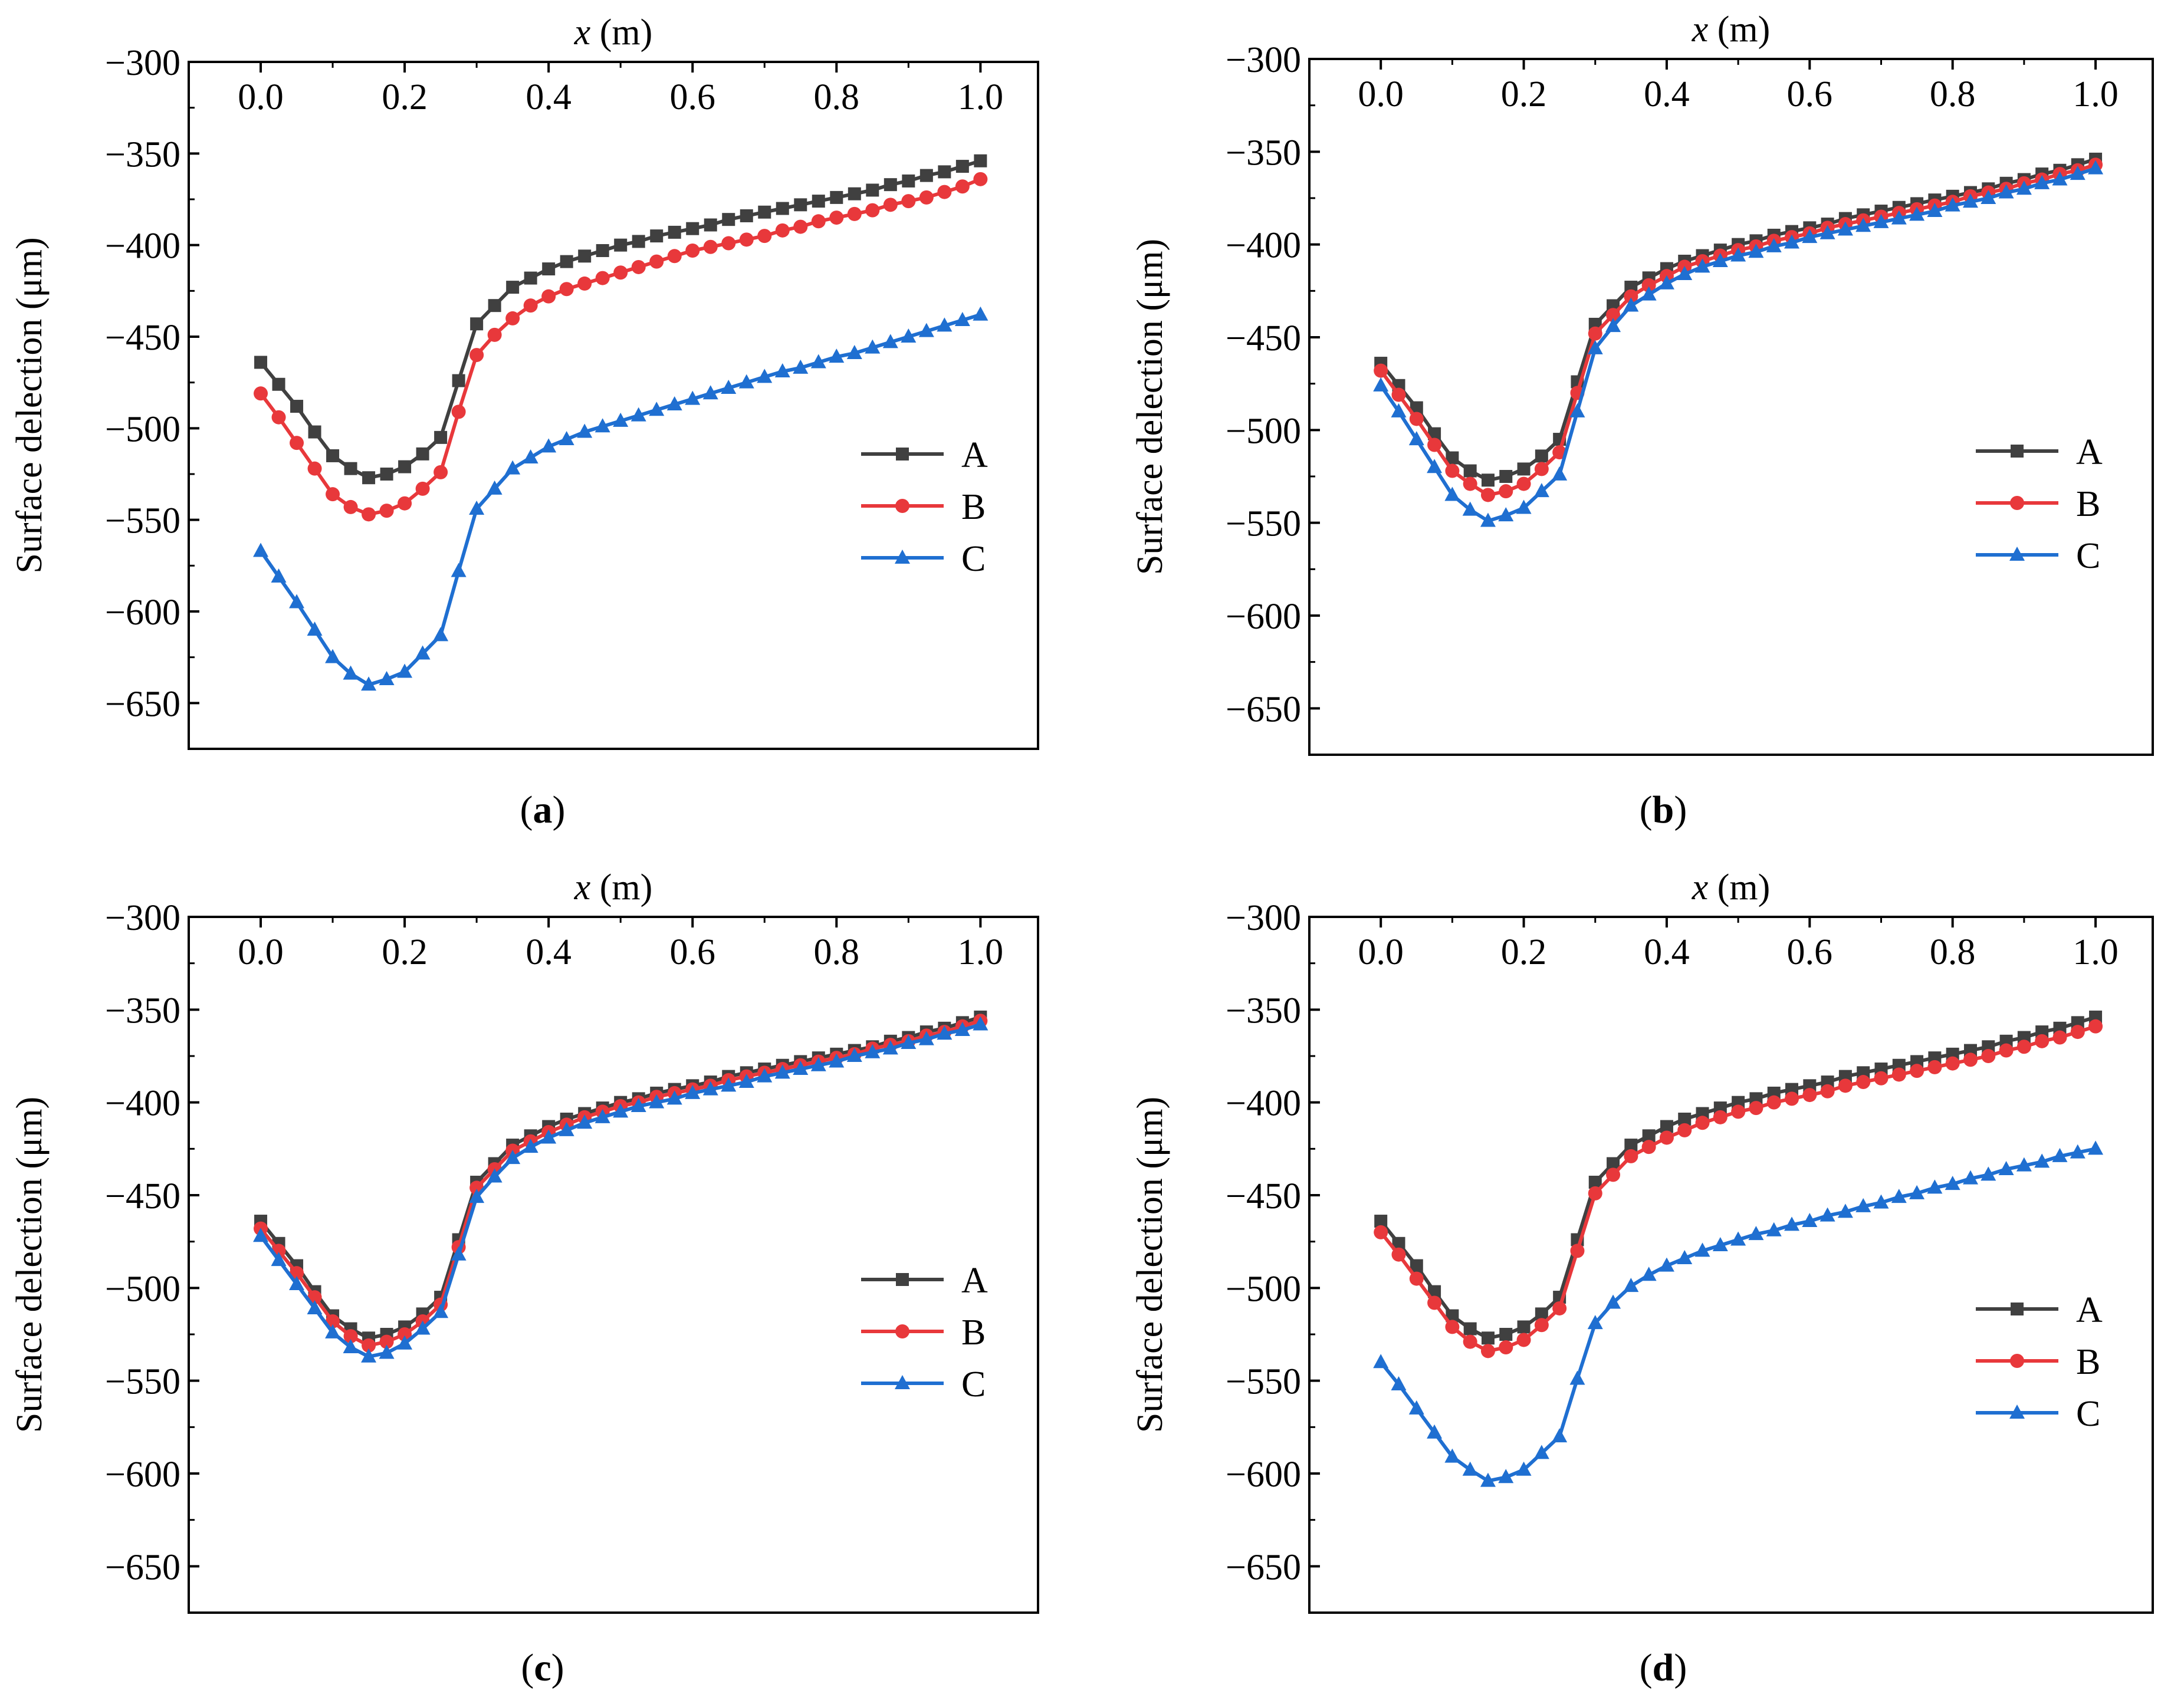 This screenshot has height=1707, width=2184. What do you see at coordinates (549, 952) in the screenshot?
I see `x-tick-label: 0.4` at bounding box center [549, 952].